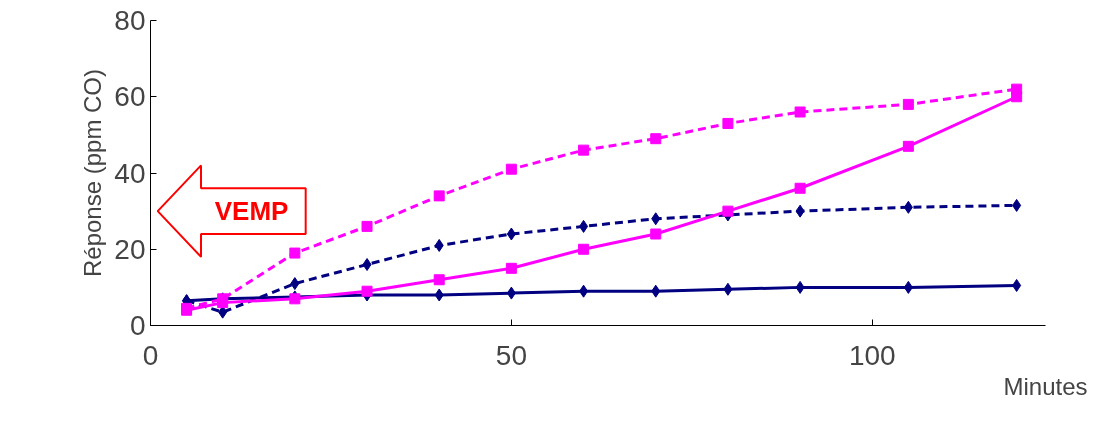 The width and height of the screenshot is (1101, 430). What do you see at coordinates (130, 173) in the screenshot?
I see `y-tick-label: 40` at bounding box center [130, 173].